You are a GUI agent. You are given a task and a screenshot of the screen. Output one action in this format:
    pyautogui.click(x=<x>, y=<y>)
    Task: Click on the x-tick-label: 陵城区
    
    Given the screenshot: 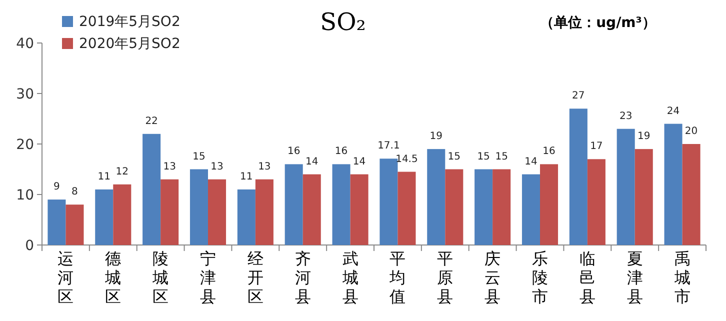 What is the action you would take?
    pyautogui.click(x=160, y=277)
    